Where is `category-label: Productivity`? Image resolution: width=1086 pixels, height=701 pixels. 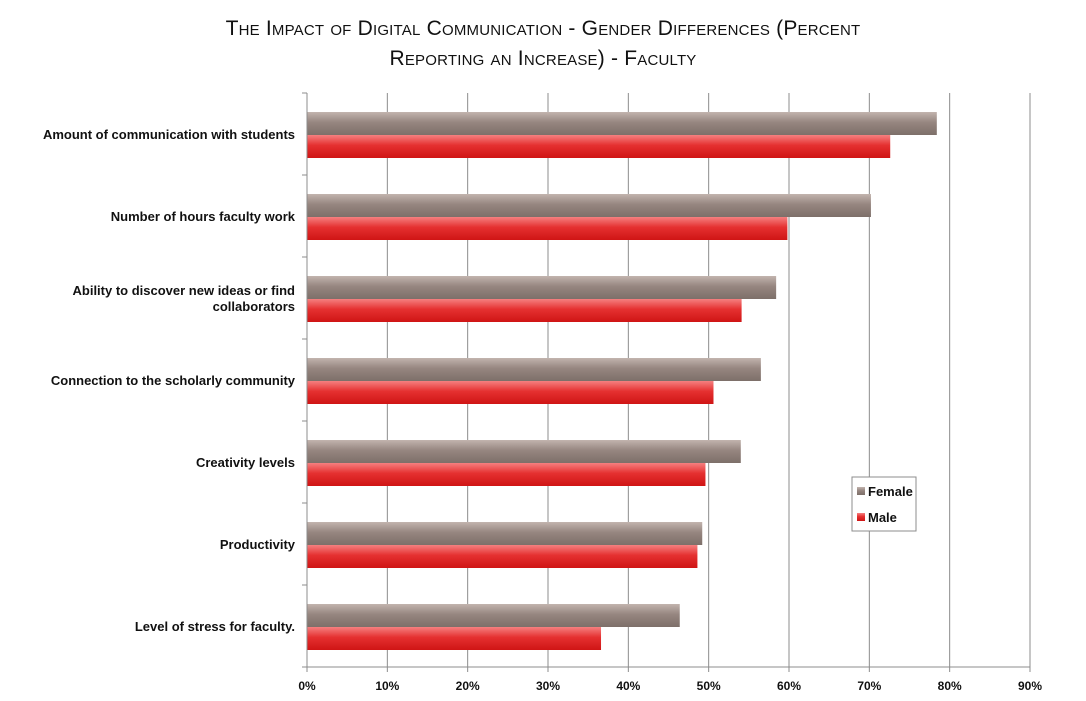 category-label: Productivity is located at coordinates (258, 544).